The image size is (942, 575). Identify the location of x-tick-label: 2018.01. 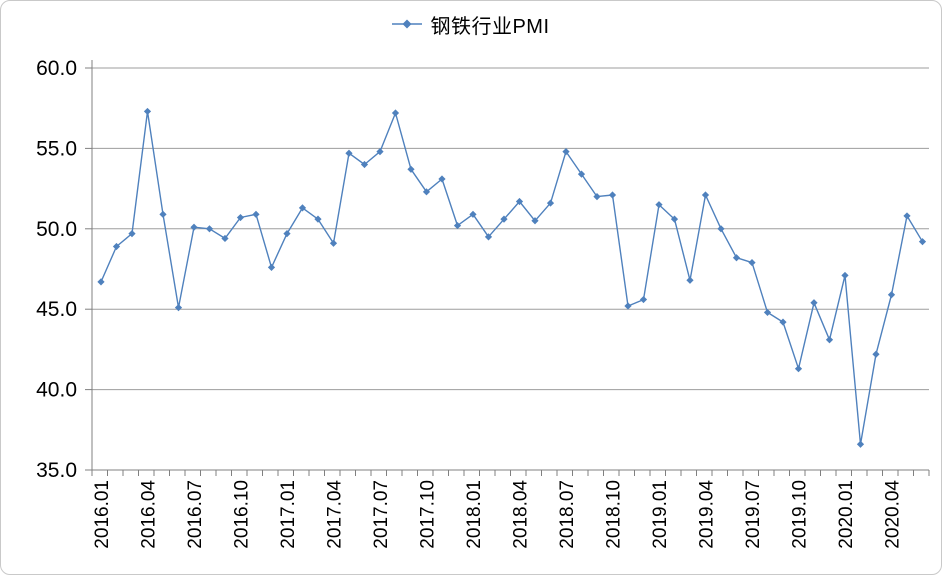
(474, 514).